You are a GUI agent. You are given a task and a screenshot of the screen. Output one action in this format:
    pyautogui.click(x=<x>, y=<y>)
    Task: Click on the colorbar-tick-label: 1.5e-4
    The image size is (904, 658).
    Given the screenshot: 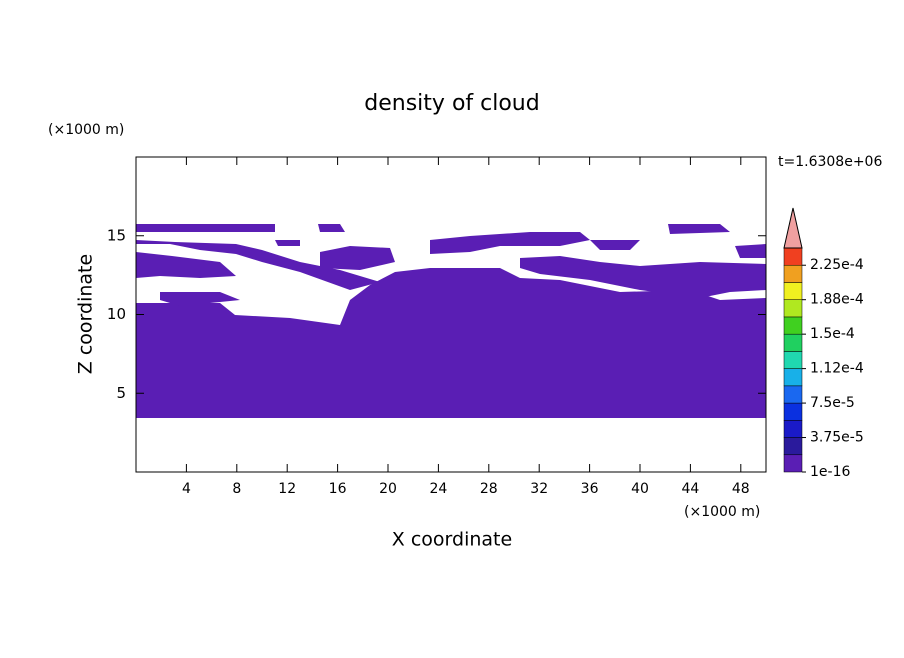 What is the action you would take?
    pyautogui.click(x=832, y=334)
    